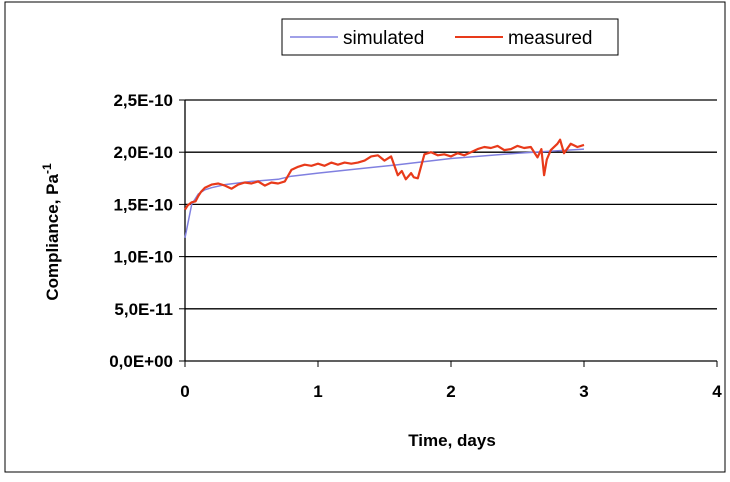  What do you see at coordinates (317, 391) in the screenshot?
I see `x-tick-label: 1` at bounding box center [317, 391].